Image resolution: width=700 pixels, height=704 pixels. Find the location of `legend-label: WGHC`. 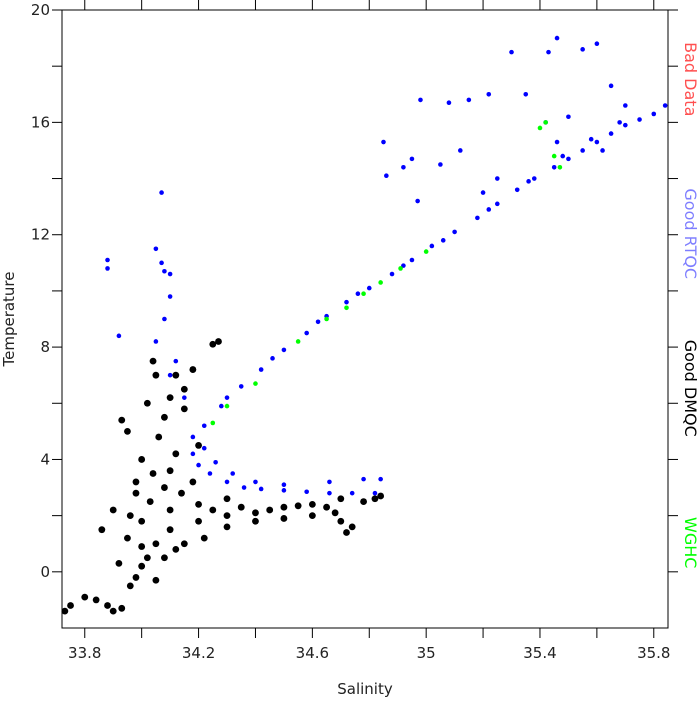

legend-label: WGHC is located at coordinates (690, 542).